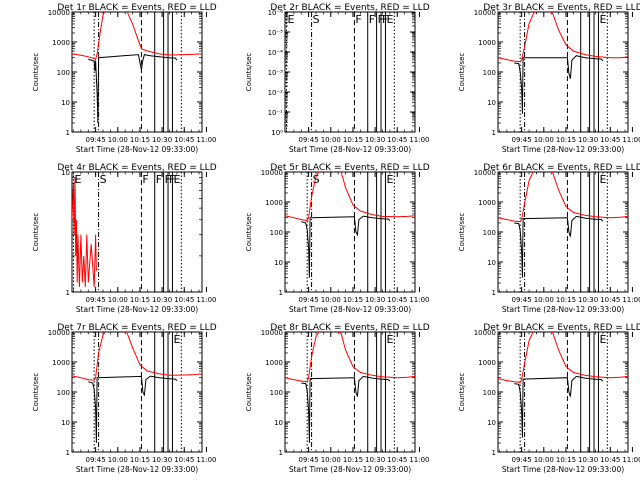 The image size is (640, 480). I want to click on panel-title: Det 7r BLACK = Events, RED = LLD, so click(136, 328).